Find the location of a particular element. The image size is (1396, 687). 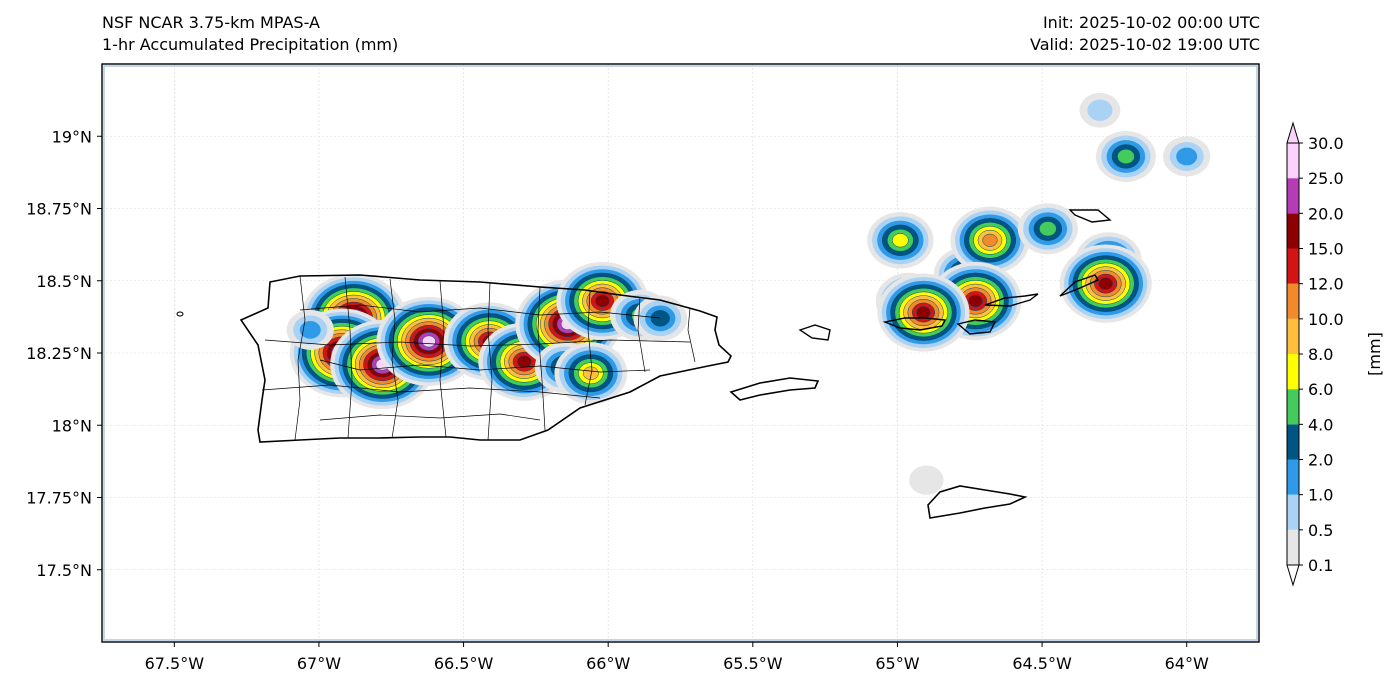

lon-tick-label: 66.5°W is located at coordinates (464, 663).